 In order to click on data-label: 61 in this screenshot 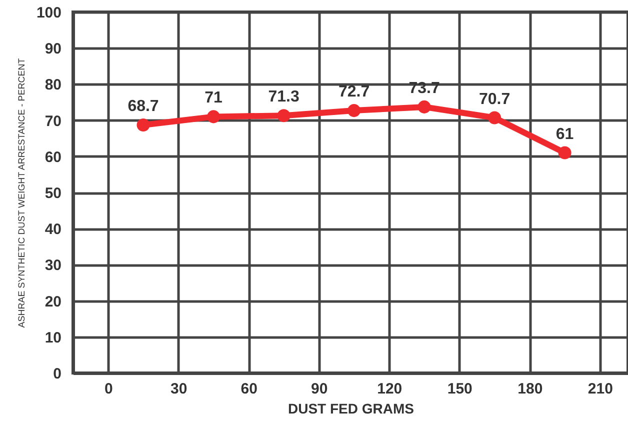, I will do `click(565, 134)`.